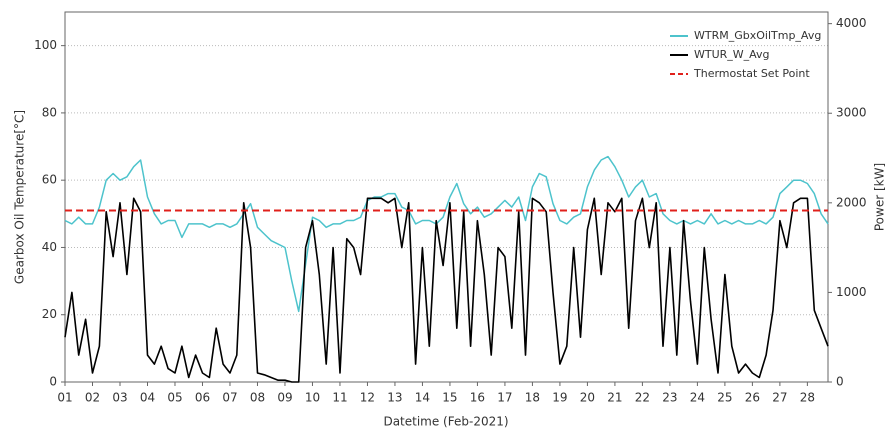 The height and width of the screenshot is (432, 889). I want to click on x-tick-label: 20, so click(587, 398).